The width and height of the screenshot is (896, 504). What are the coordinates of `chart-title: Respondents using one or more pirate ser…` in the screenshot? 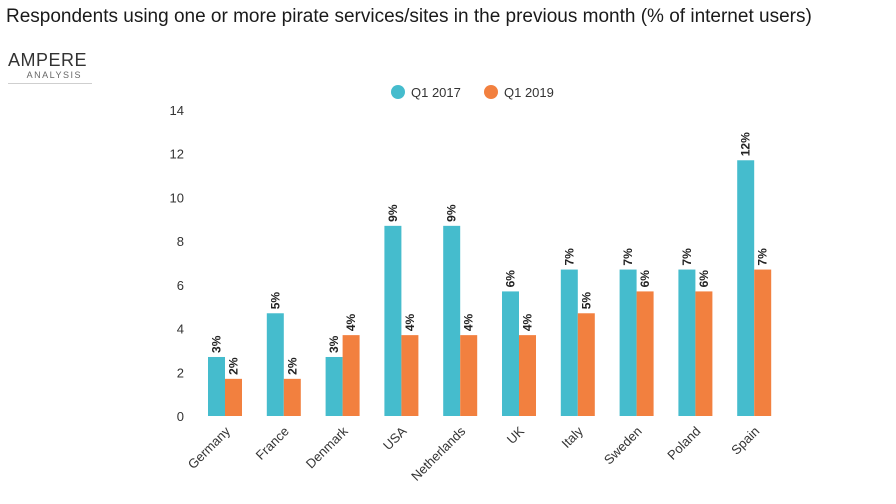 It's located at (409, 16).